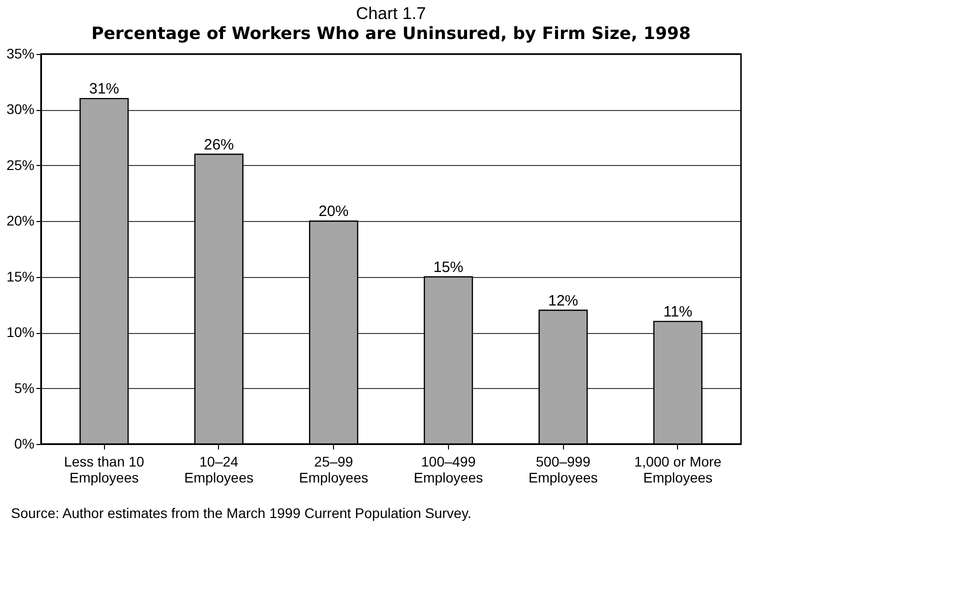  Describe the element at coordinates (391, 13) in the screenshot. I see `chart-title: Chart 1.7` at that location.